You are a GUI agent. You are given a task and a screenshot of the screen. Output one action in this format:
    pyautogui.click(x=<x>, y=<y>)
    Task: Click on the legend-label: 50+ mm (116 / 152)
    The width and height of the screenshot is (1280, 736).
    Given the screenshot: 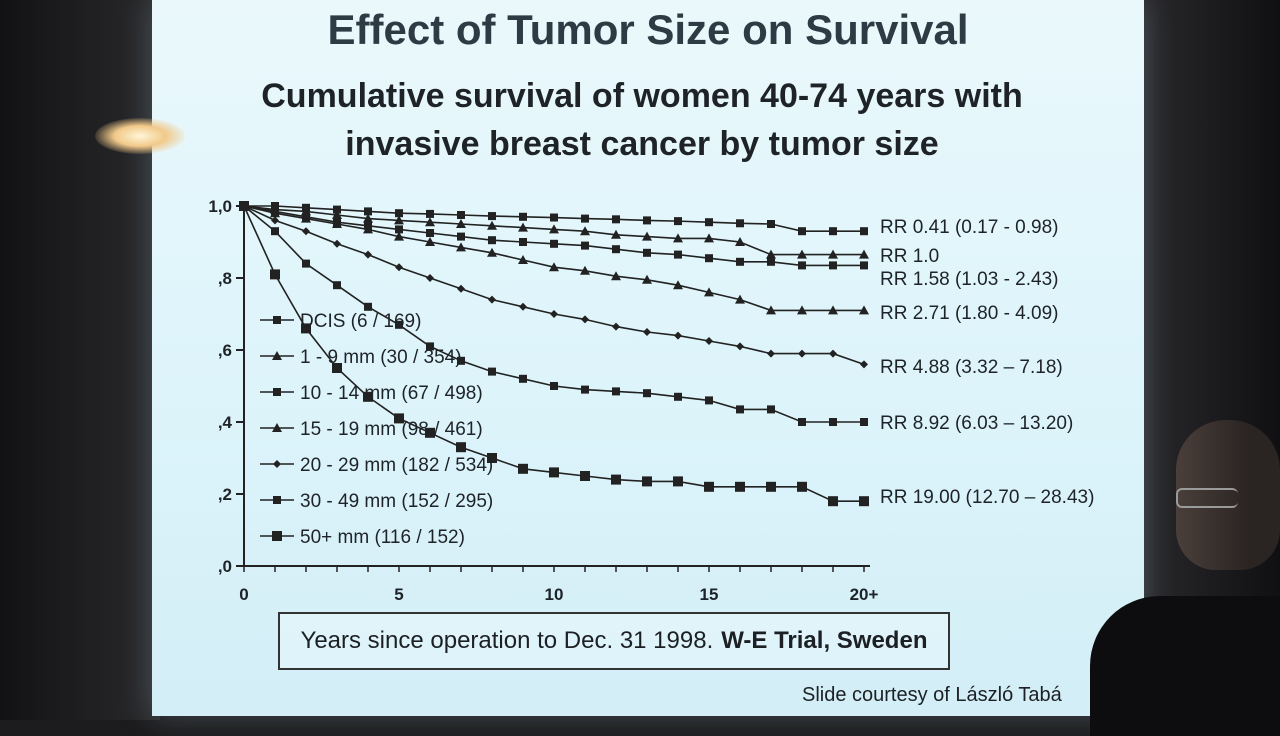 What is the action you would take?
    pyautogui.click(x=382, y=537)
    